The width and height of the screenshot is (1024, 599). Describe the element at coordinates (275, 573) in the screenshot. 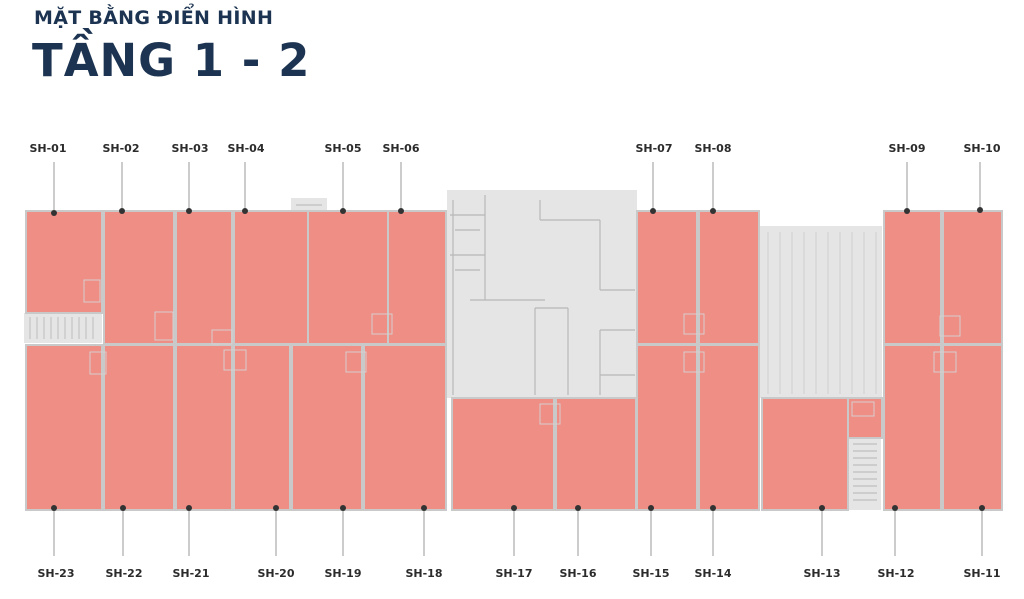

I see `unit-label-bottom: SH-20` at that location.